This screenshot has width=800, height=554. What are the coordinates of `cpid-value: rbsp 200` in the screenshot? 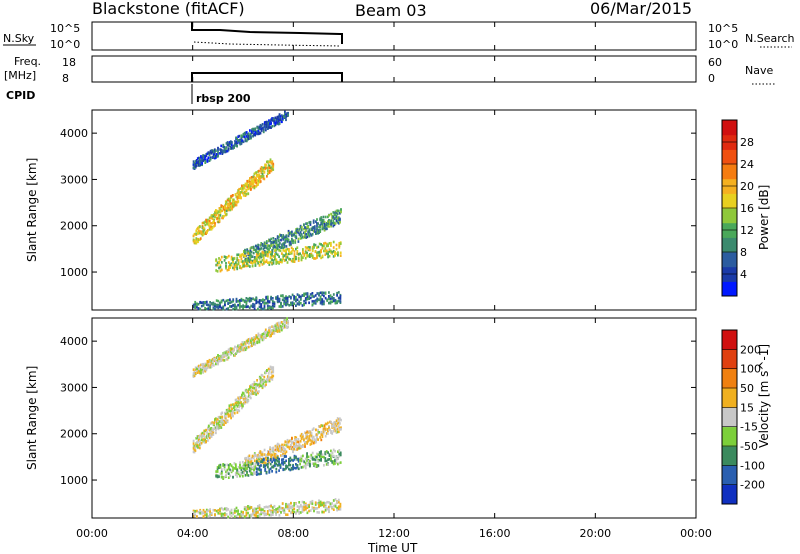 It's located at (223, 98).